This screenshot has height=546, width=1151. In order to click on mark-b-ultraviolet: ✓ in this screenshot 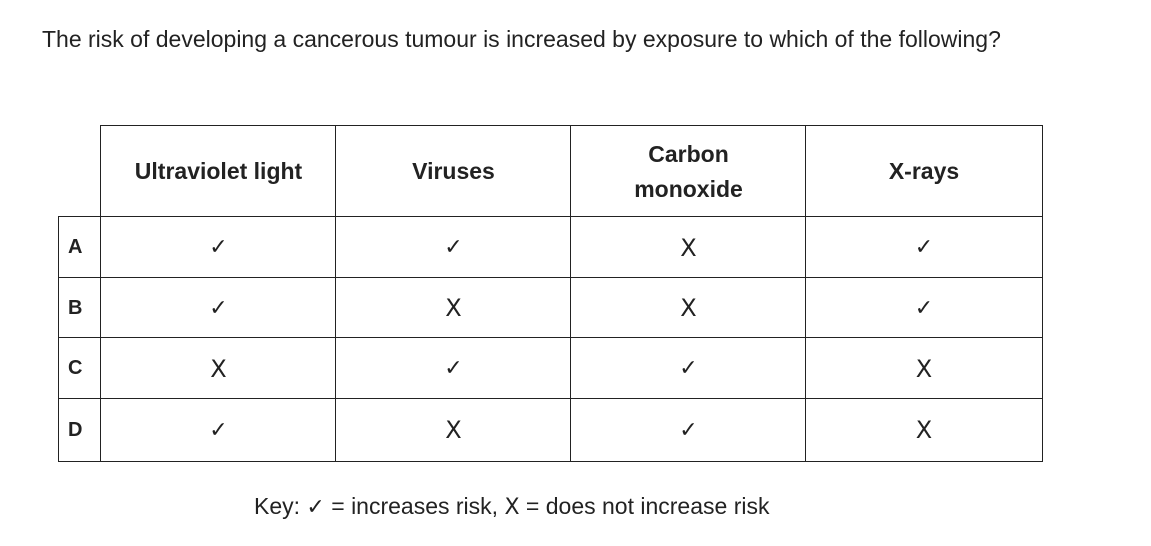, I will do `click(218, 308)`.